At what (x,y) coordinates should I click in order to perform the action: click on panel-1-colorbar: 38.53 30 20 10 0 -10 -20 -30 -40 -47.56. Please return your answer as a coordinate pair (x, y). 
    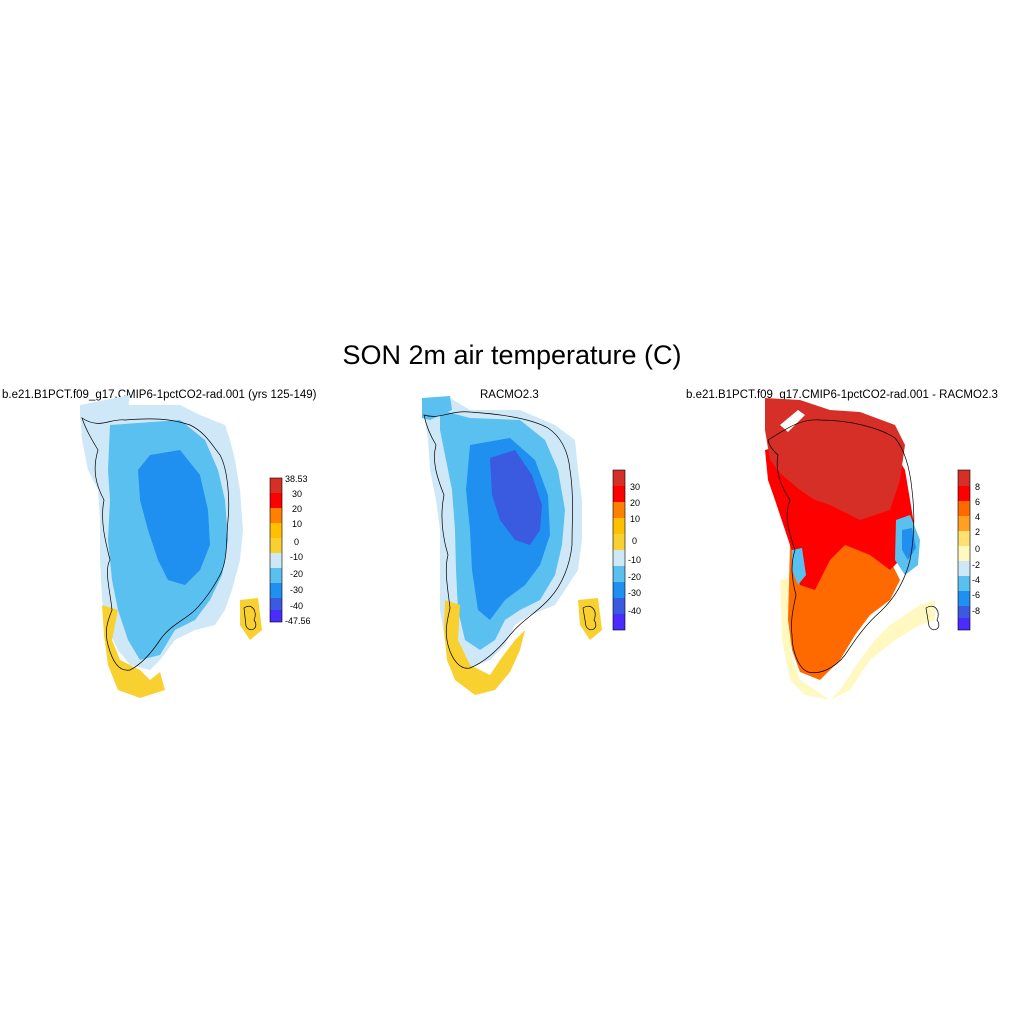
    Looking at the image, I should click on (290, 550).